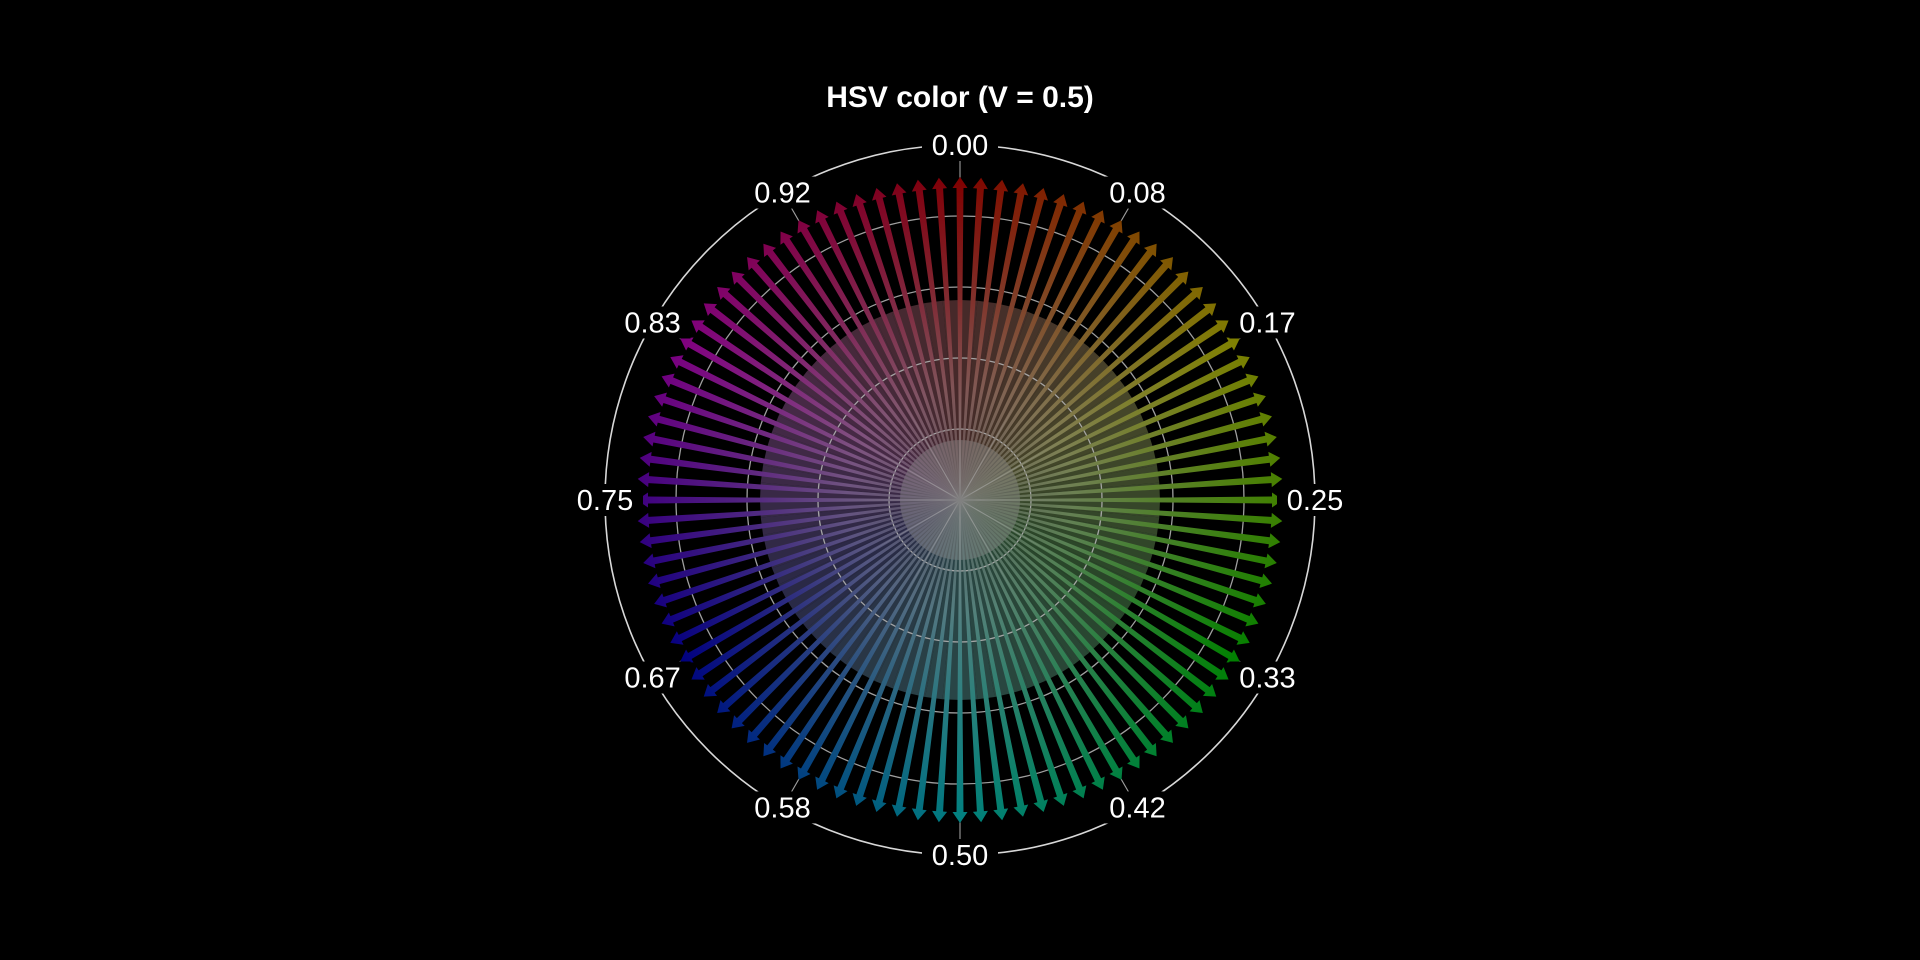 The width and height of the screenshot is (1920, 960). I want to click on angular-tick-label: 0.33, so click(1267, 679).